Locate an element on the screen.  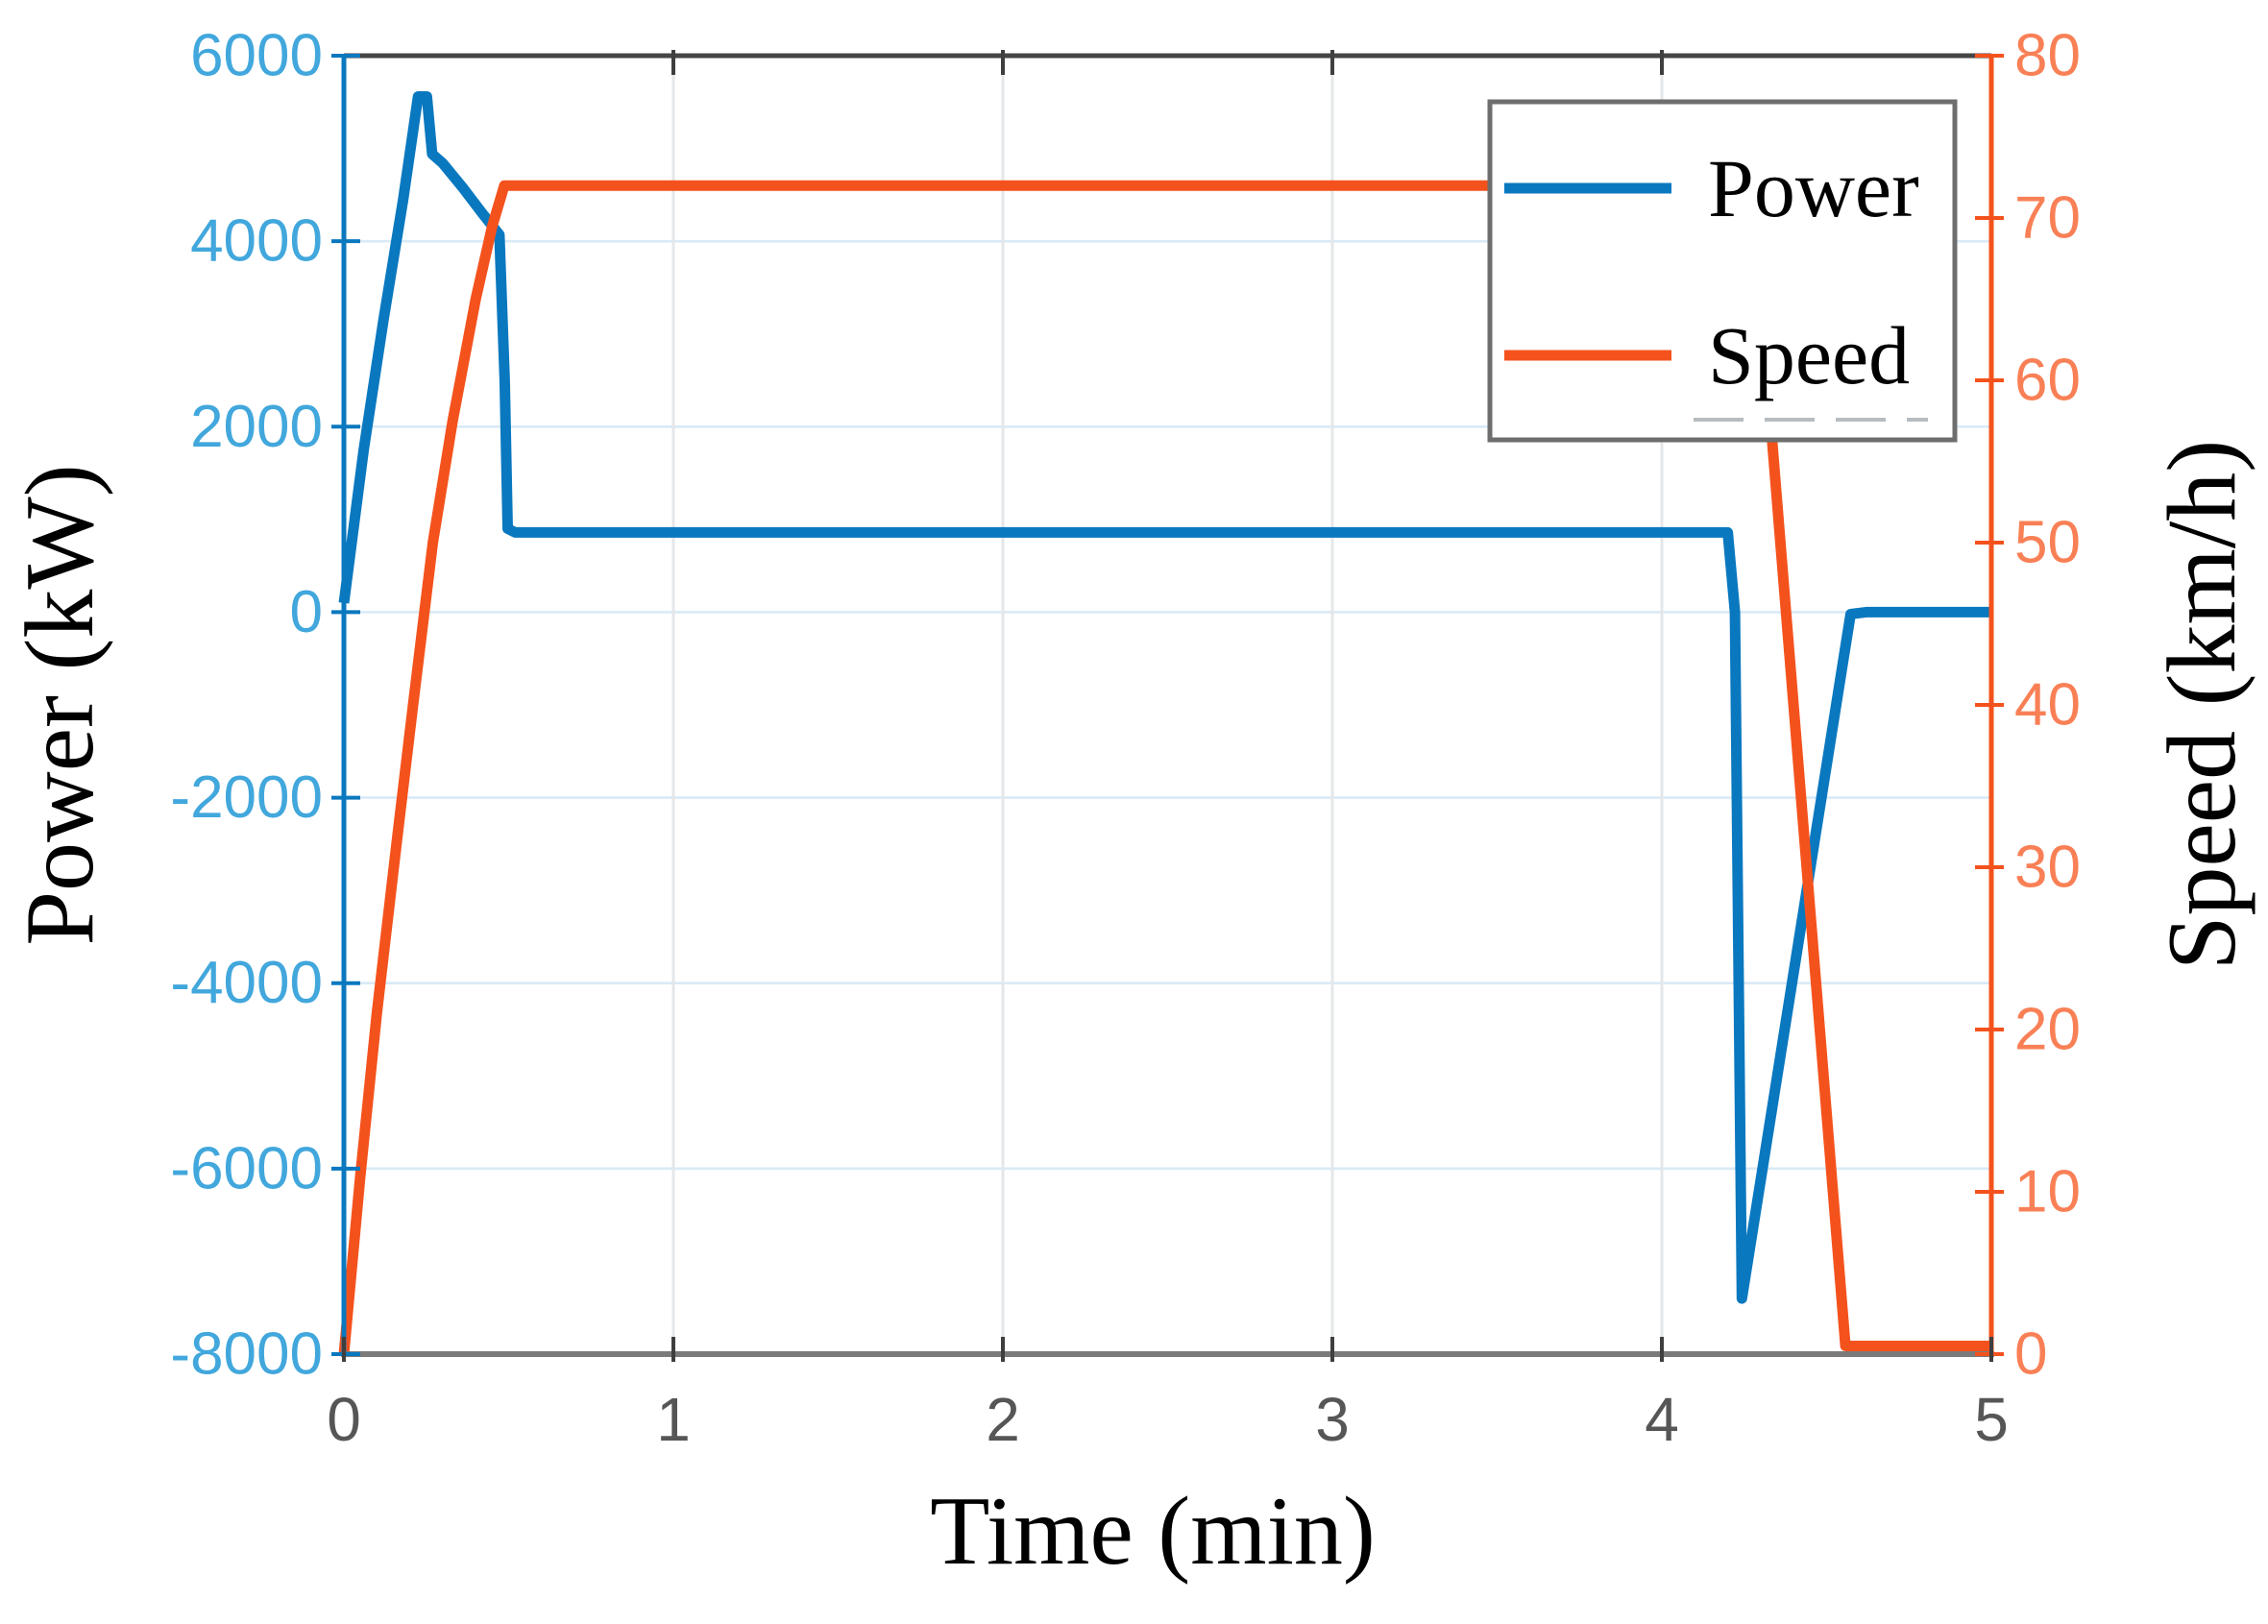
x-tick-label: 3 is located at coordinates (1332, 1419).